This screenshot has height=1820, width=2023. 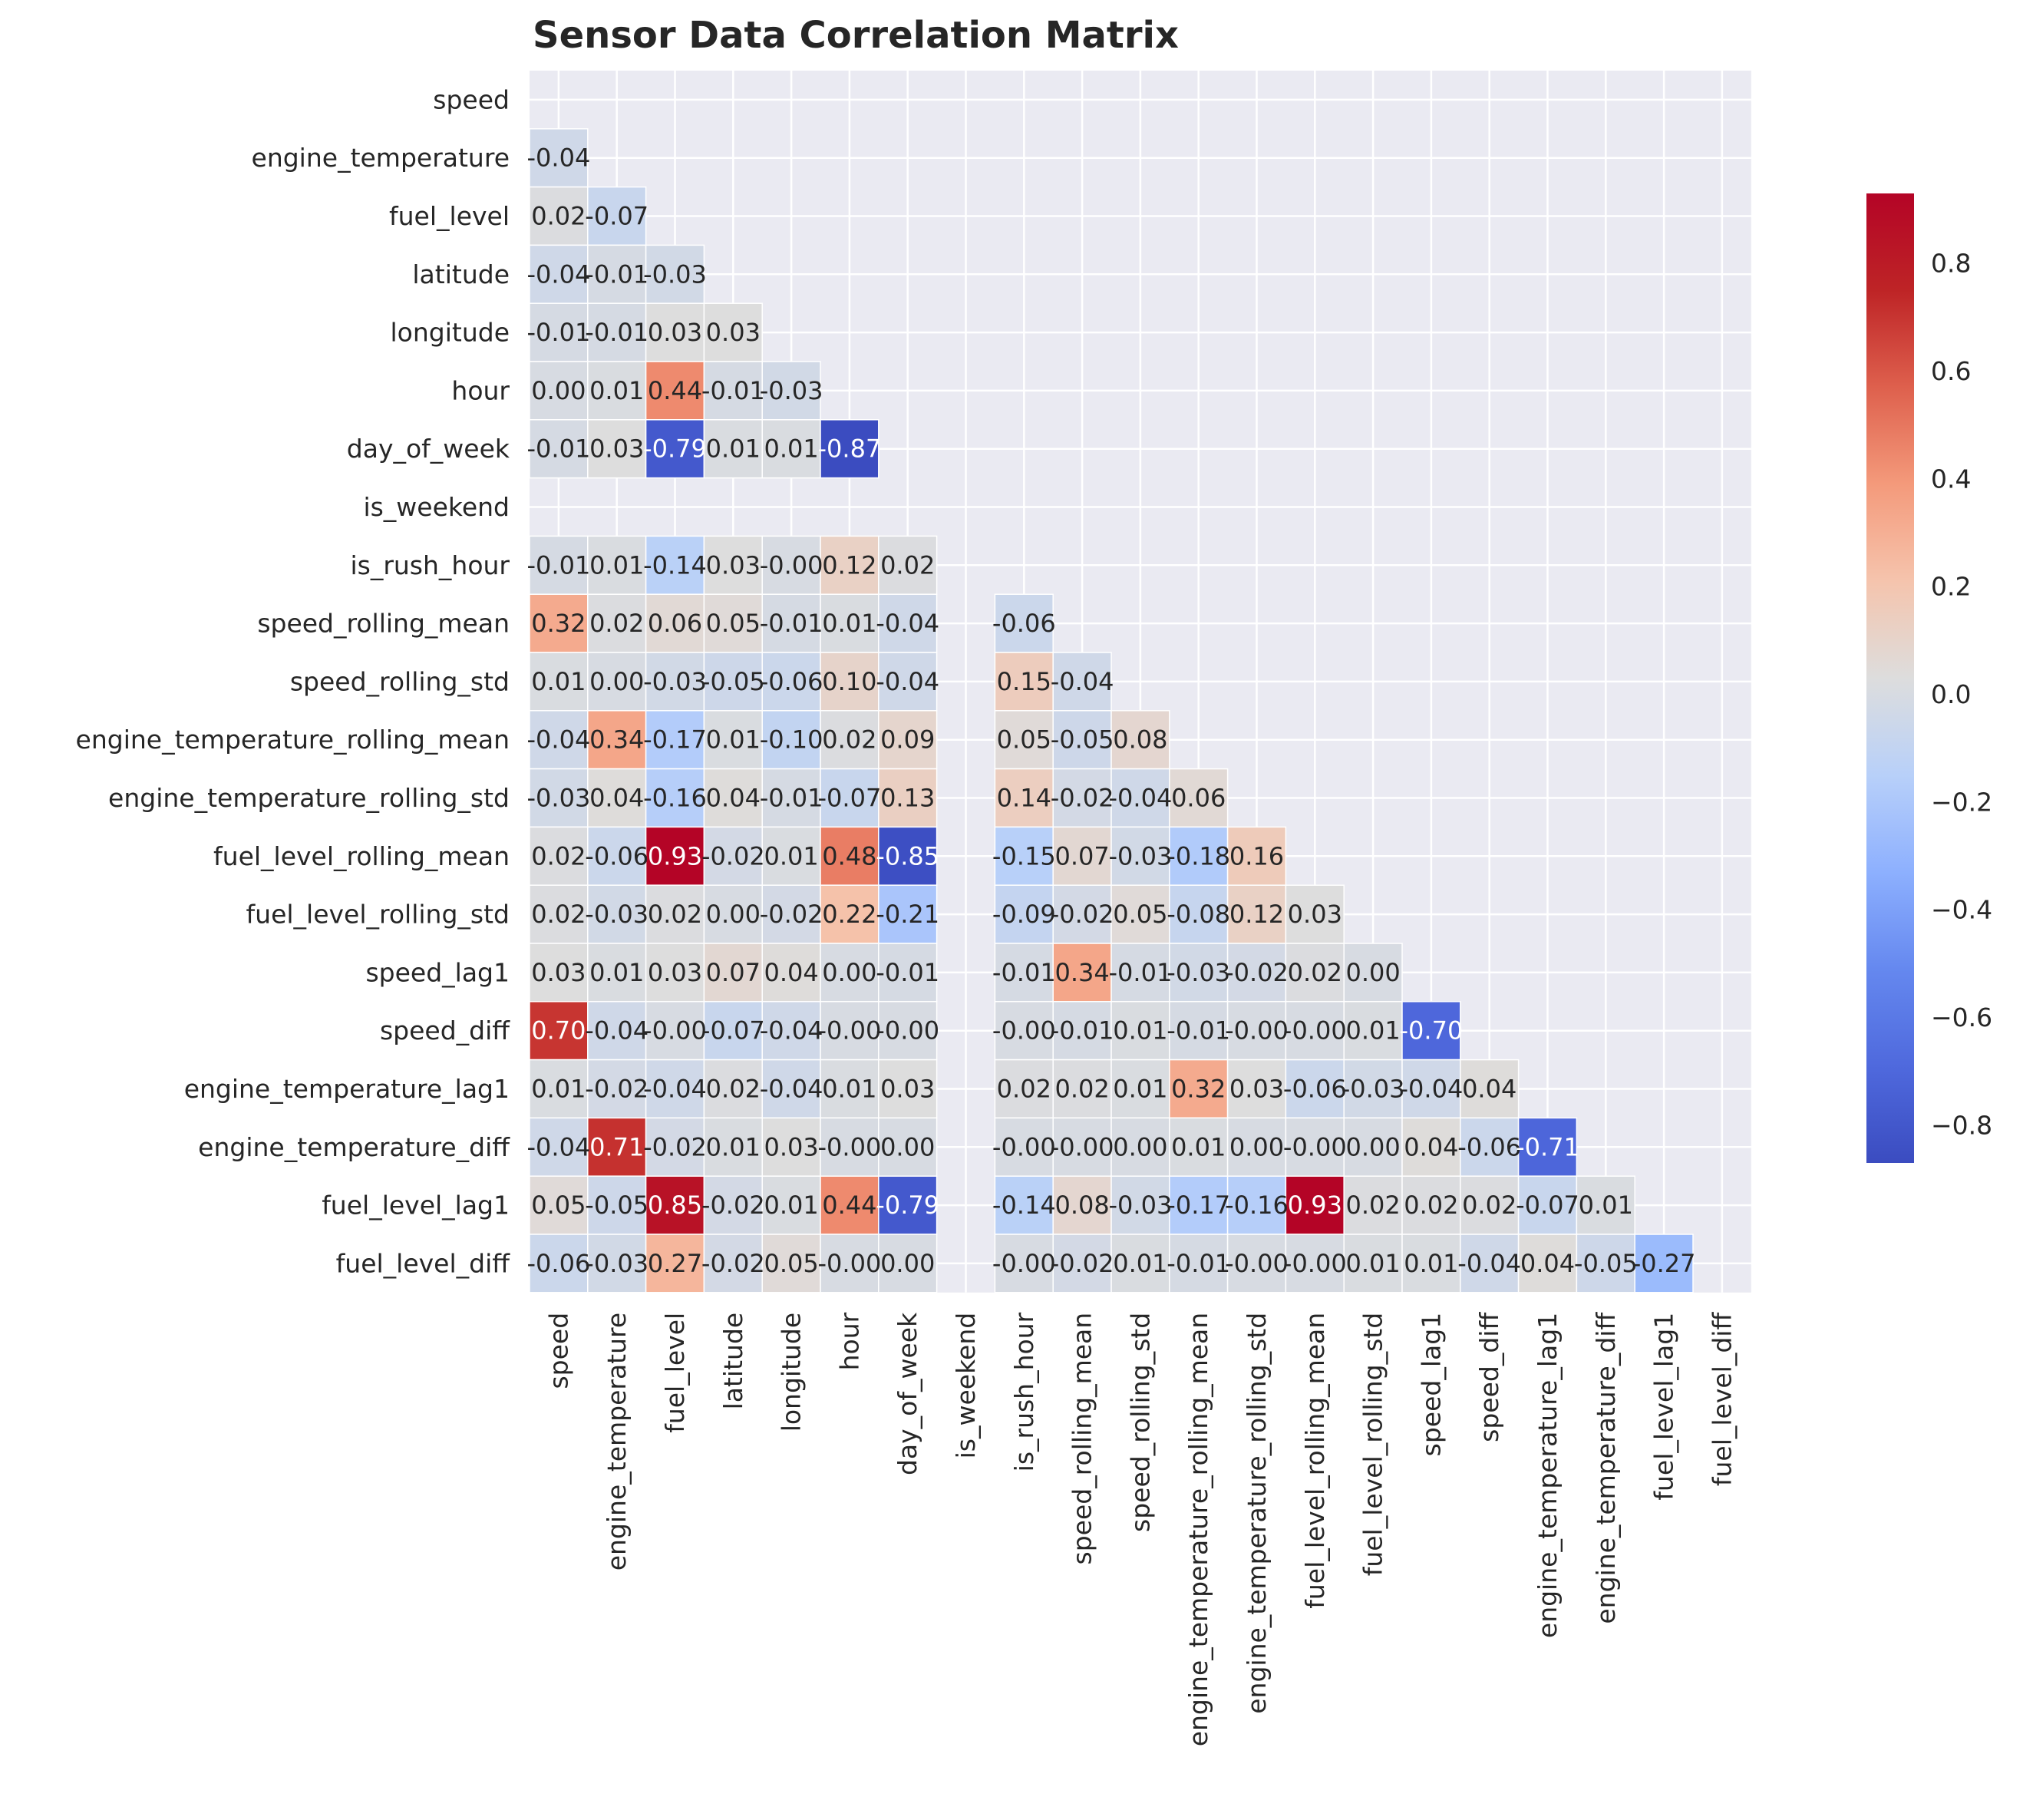 What do you see at coordinates (733, 681) in the screenshot?
I see `cell-value-label: -0.05` at bounding box center [733, 681].